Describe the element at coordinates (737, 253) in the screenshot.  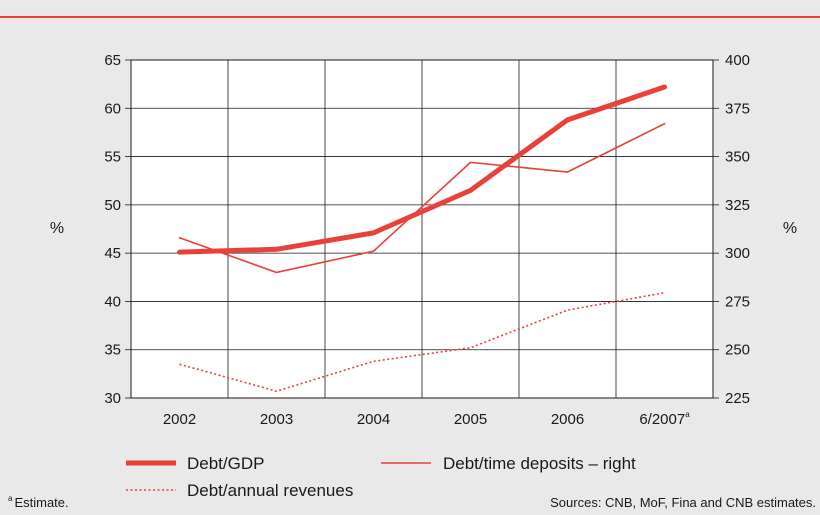
I see `right-tick-label: 300` at that location.